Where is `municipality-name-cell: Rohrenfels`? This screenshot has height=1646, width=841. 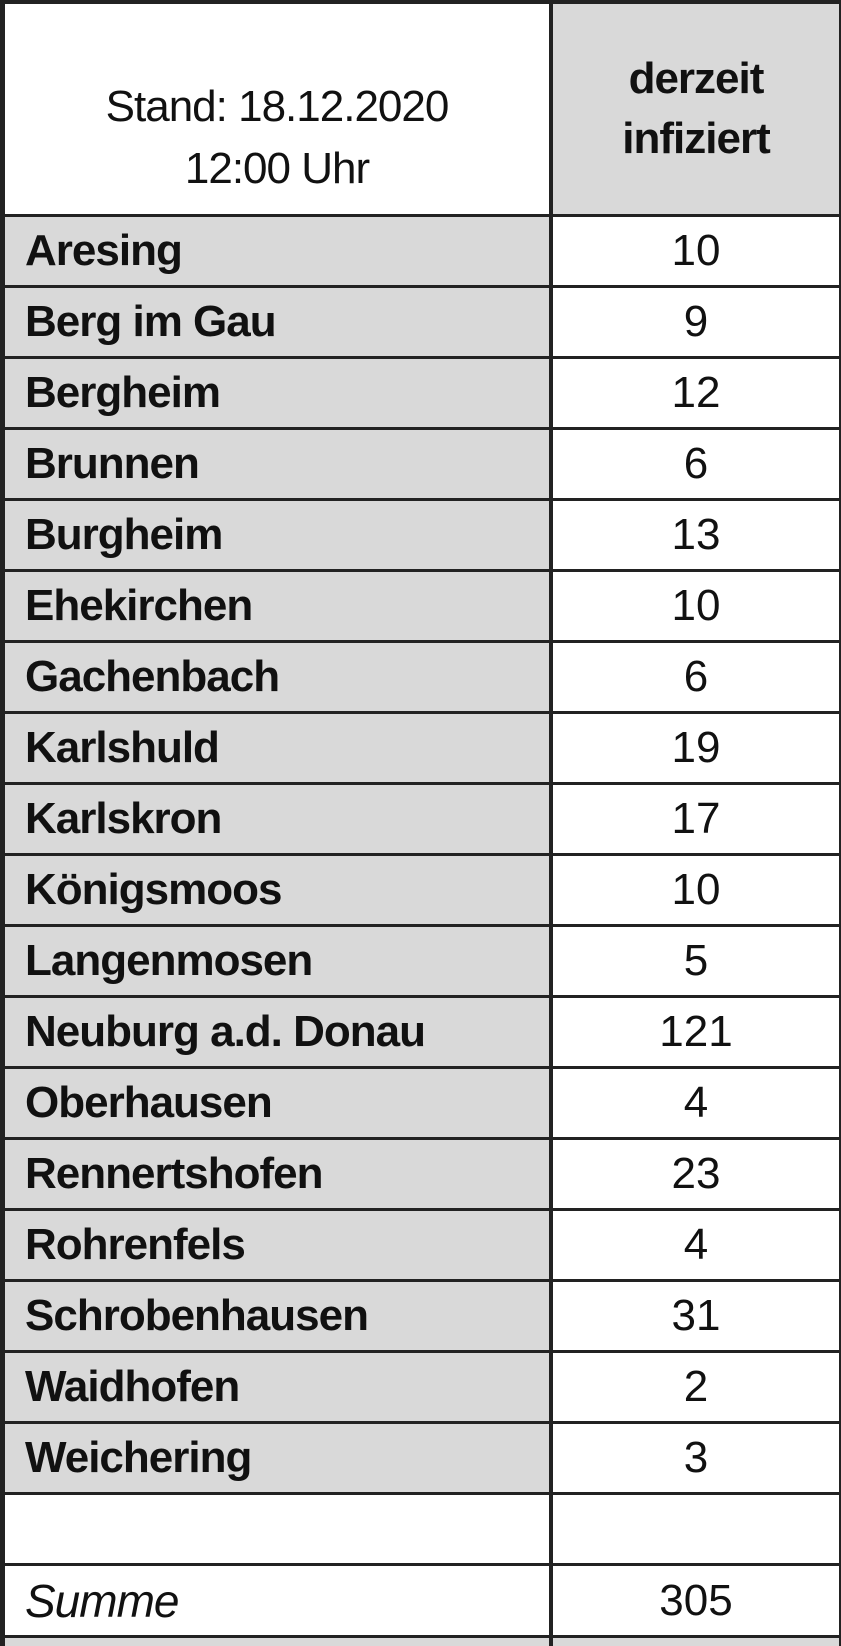
municipality-name-cell: Rohrenfels is located at coordinates (277, 1245).